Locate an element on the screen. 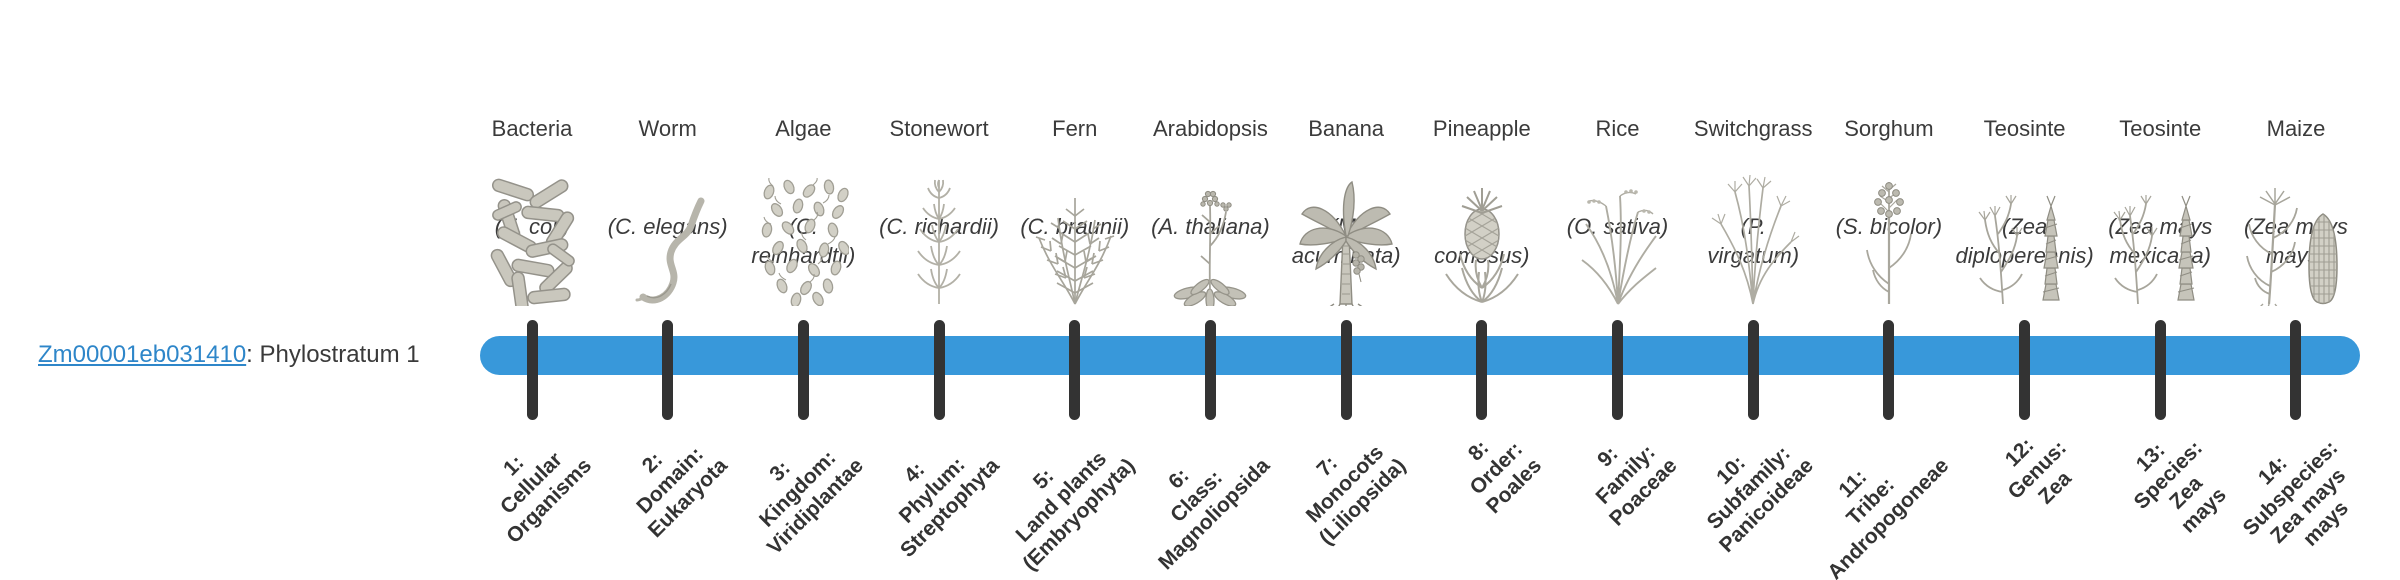 This screenshot has height=580, width=2400. switchgrass-engraving is located at coordinates (1753, 236).